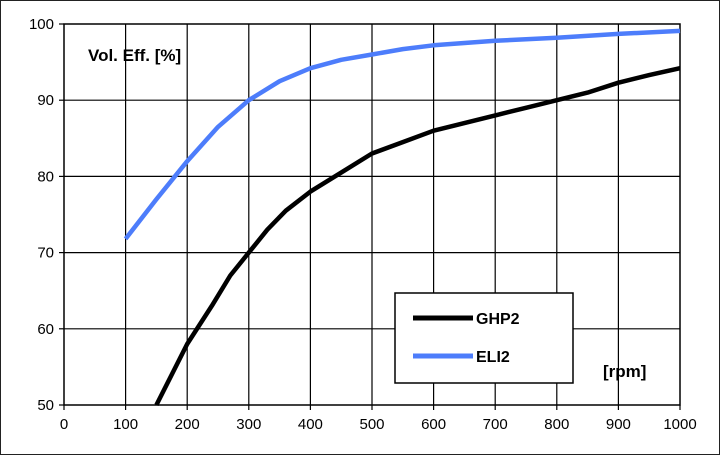  I want to click on y-tick-label: 80, so click(45, 176).